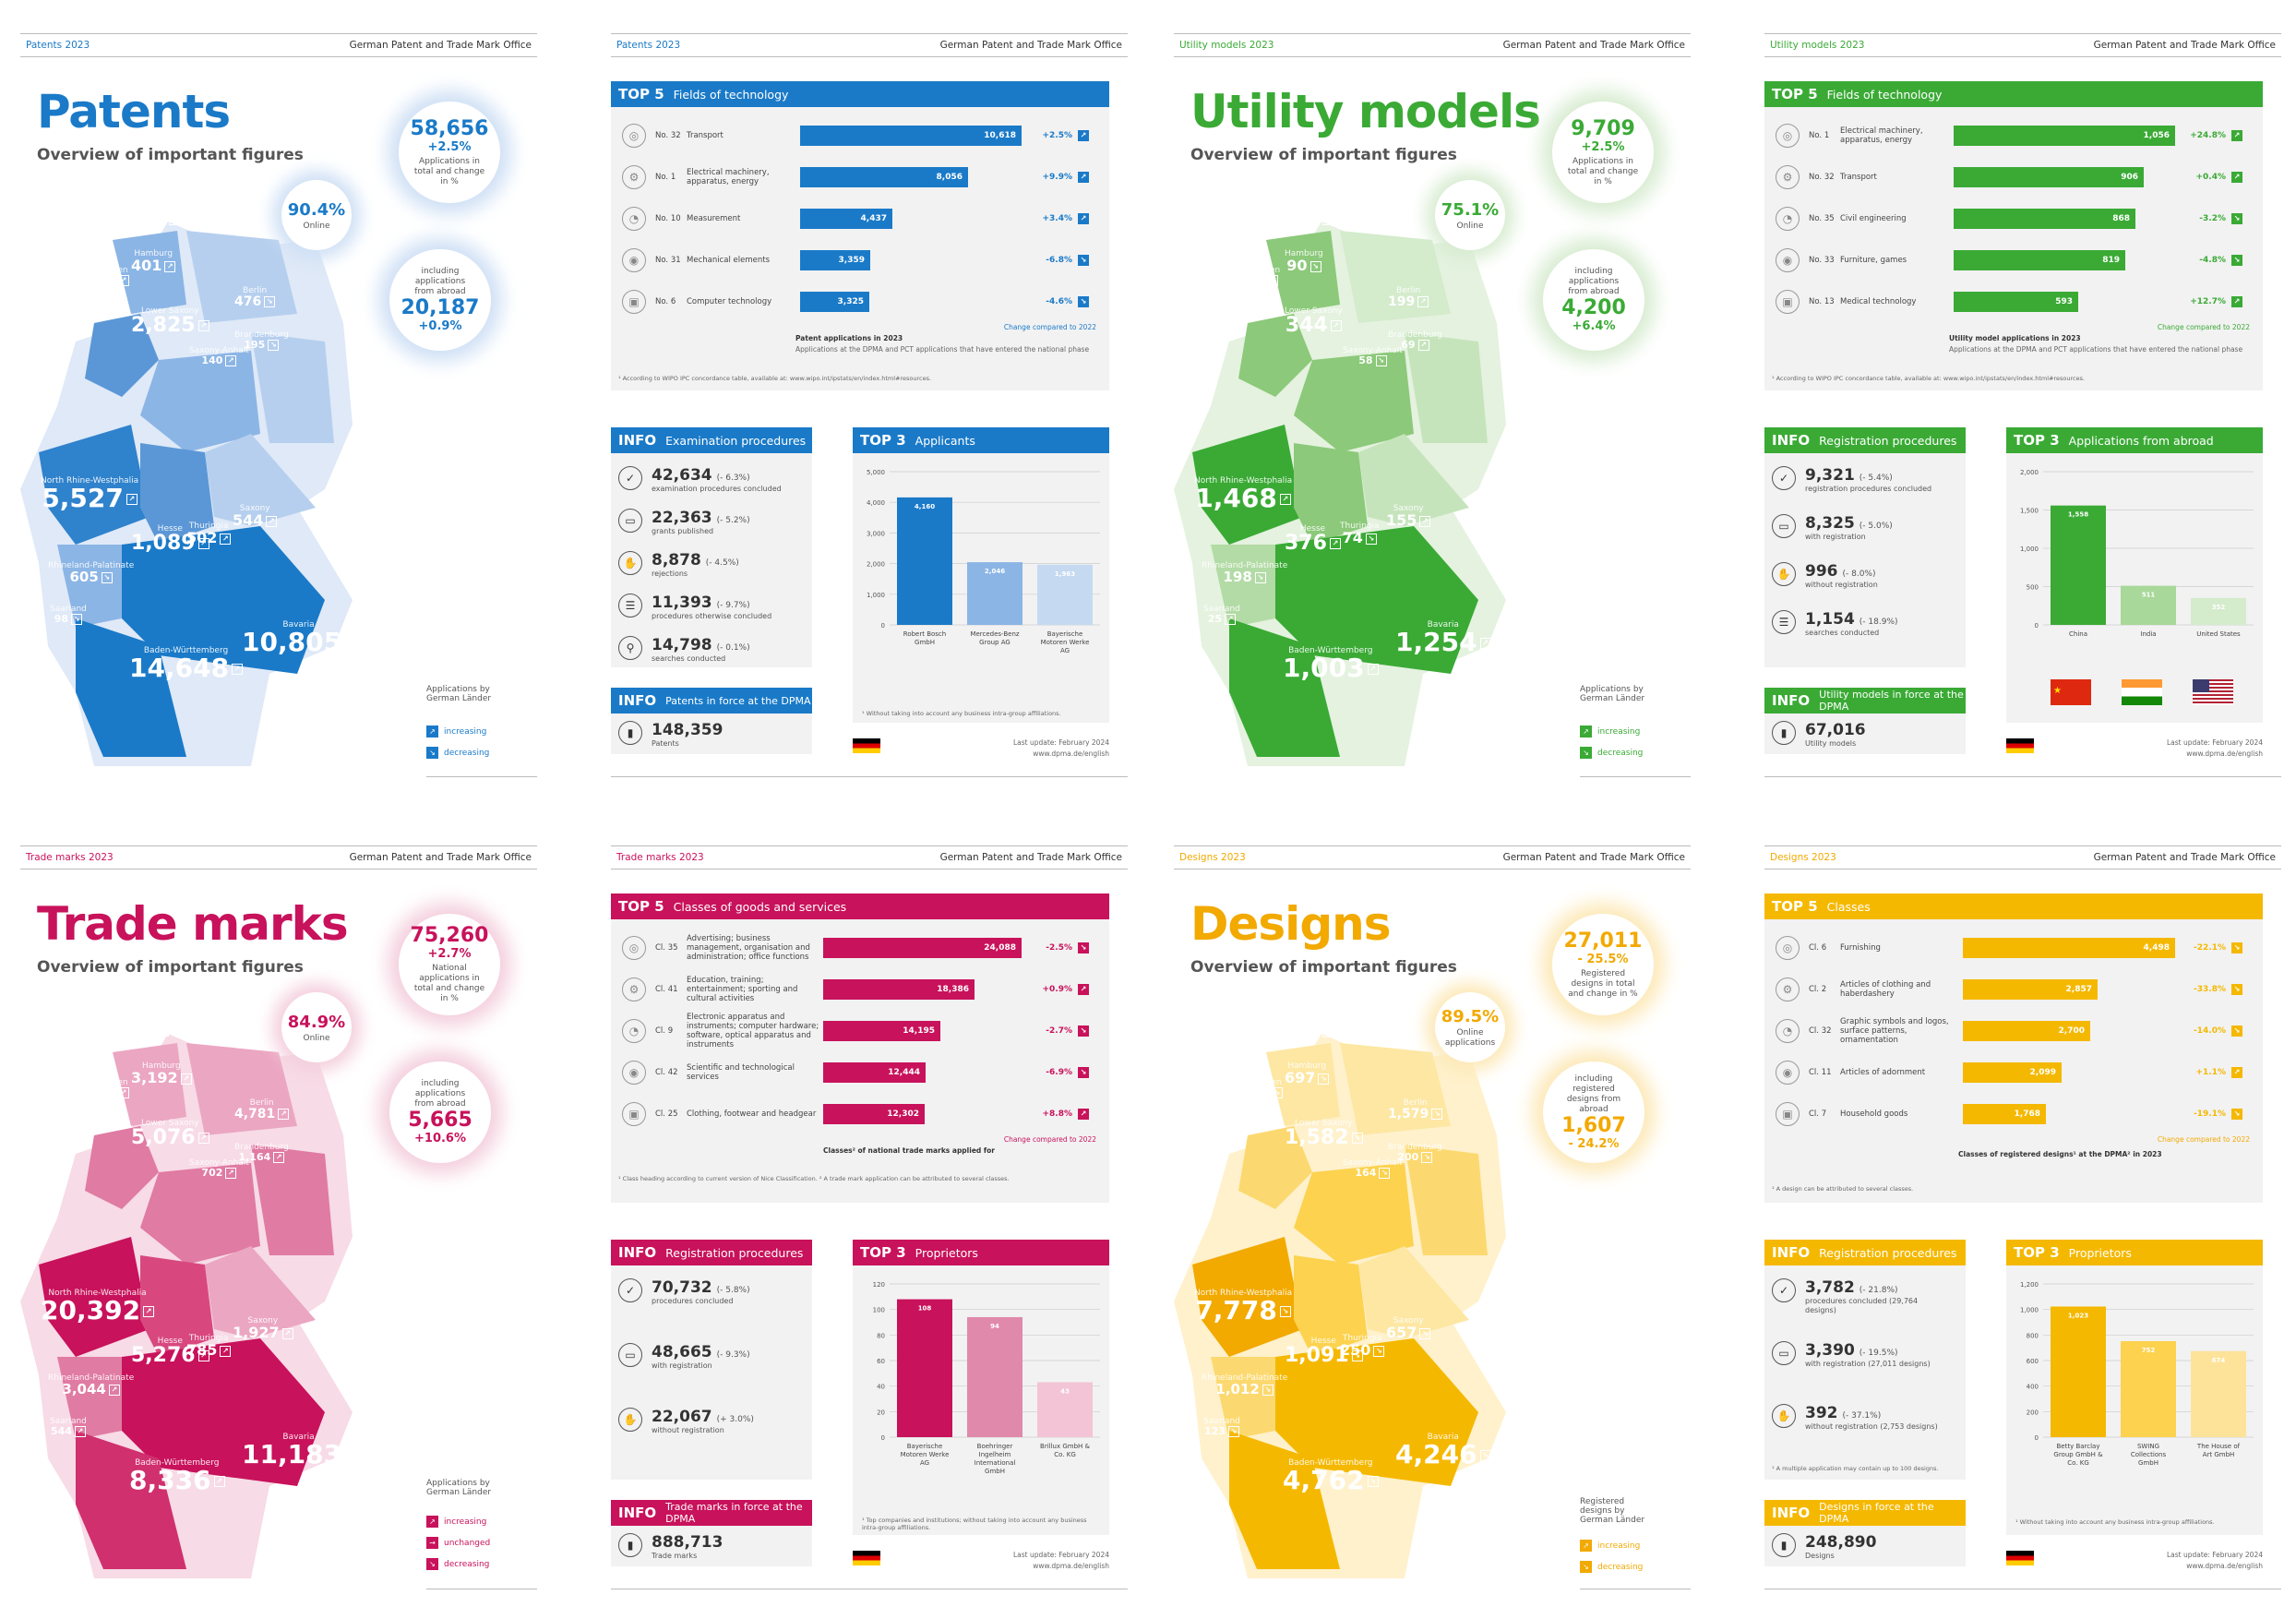 This screenshot has height=1619, width=2296. Describe the element at coordinates (1901, 948) in the screenshot. I see `field-name: Furnishing` at that location.